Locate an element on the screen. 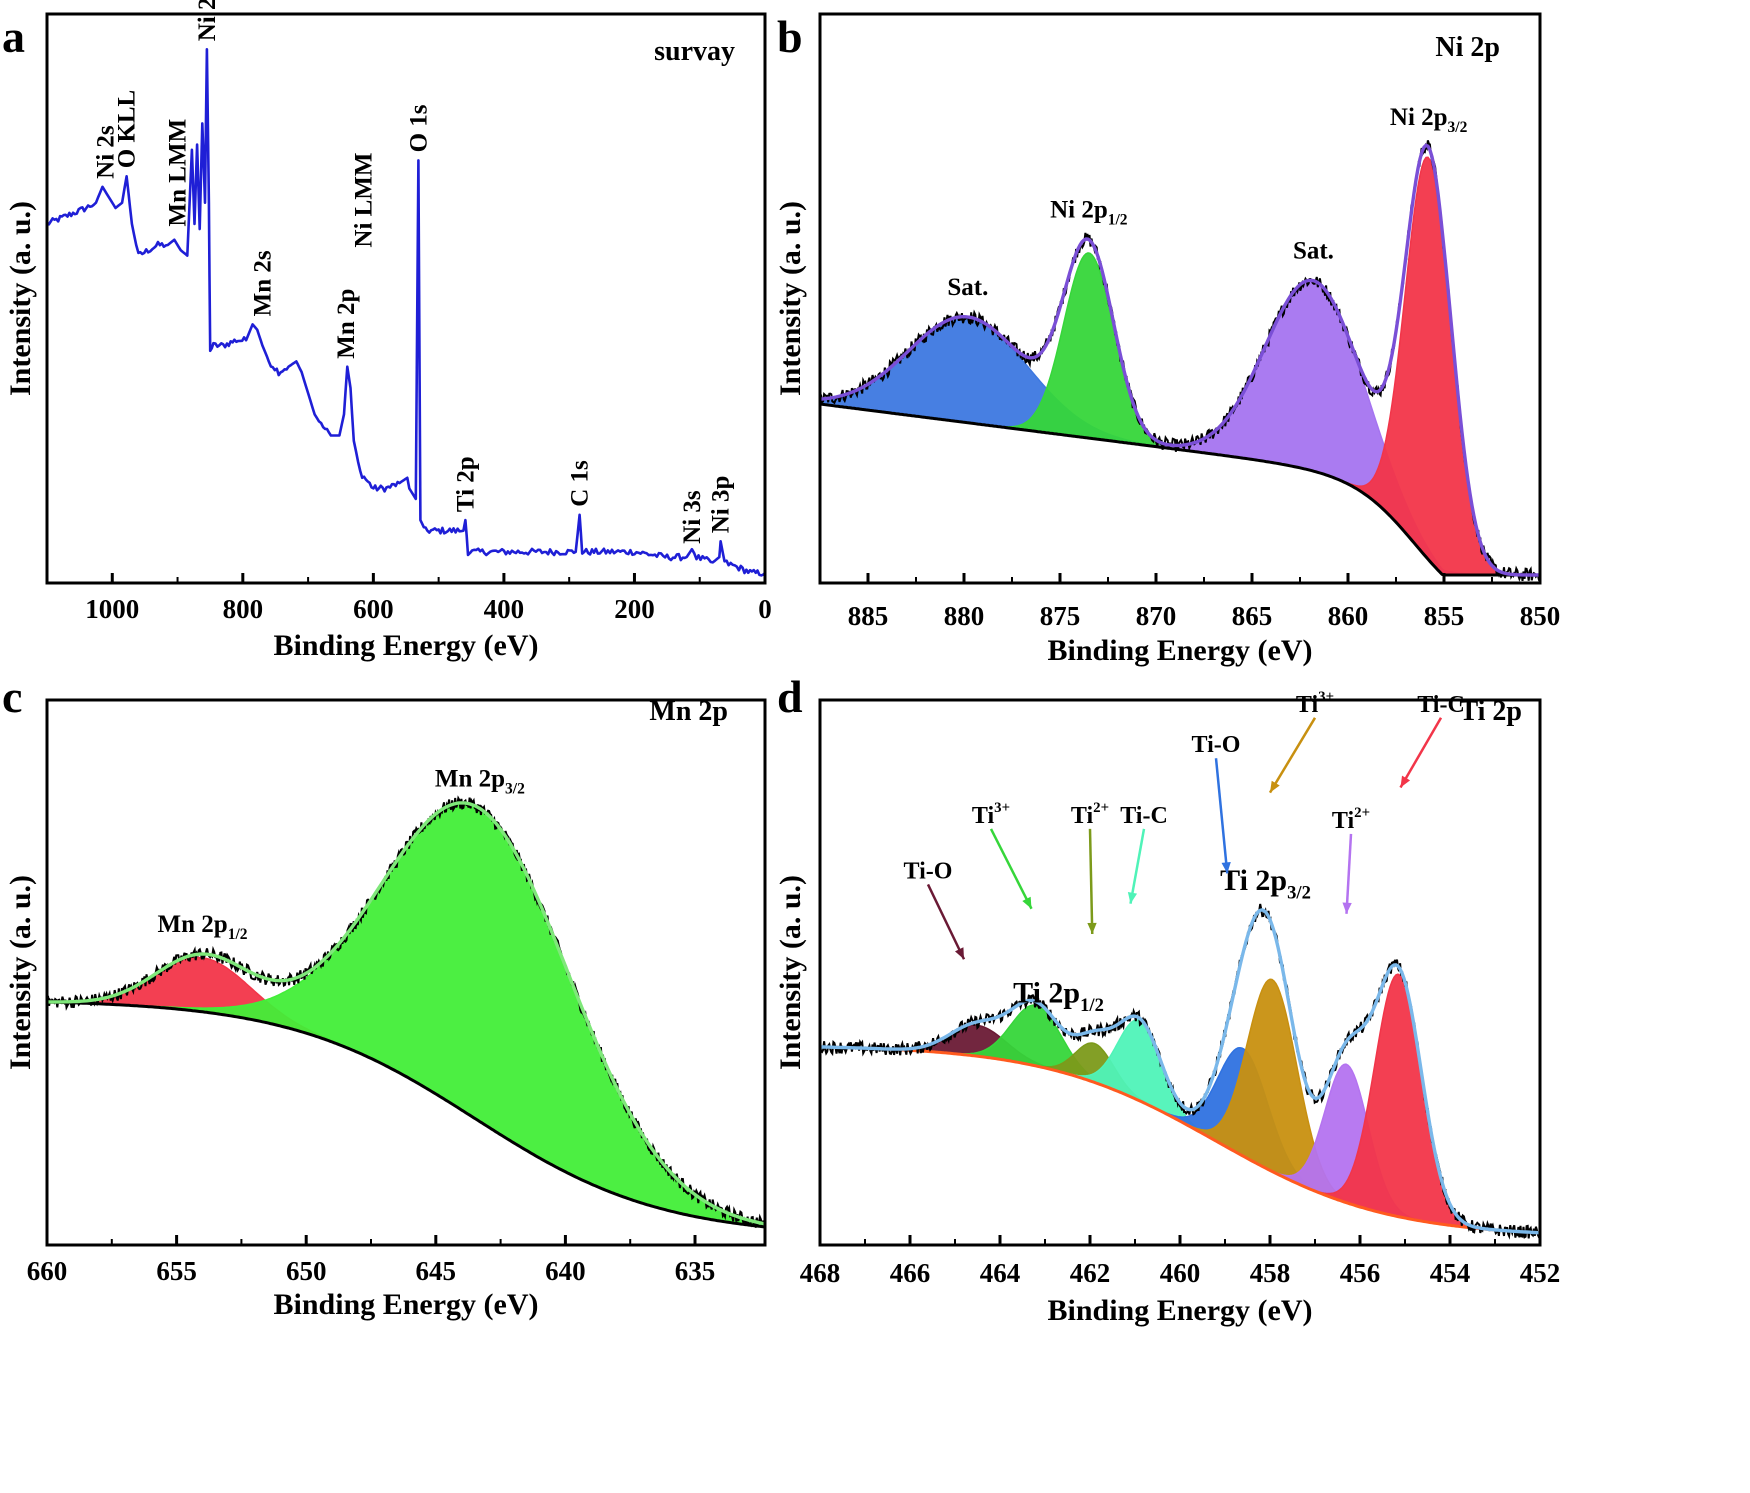 The height and width of the screenshot is (1493, 1750). peak-annotation: Ni 3p is located at coordinates (721, 505).